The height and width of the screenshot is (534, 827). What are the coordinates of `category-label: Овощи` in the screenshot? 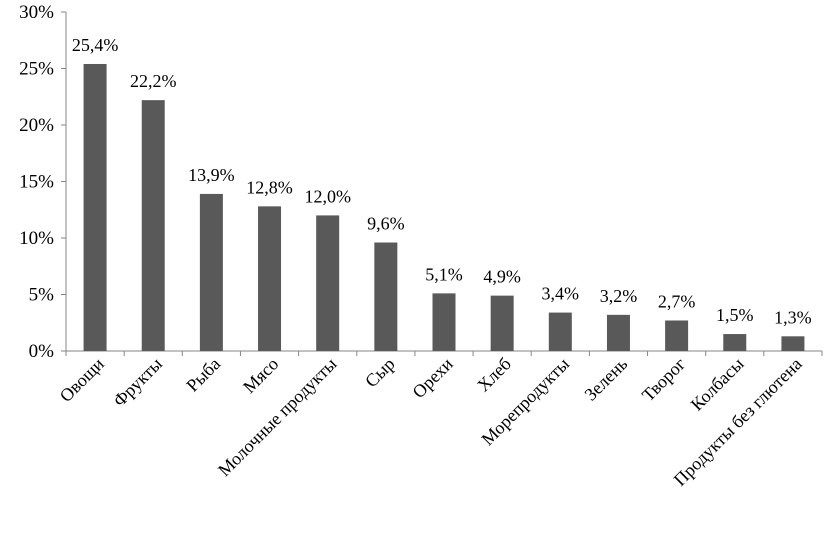 It's located at (82, 379).